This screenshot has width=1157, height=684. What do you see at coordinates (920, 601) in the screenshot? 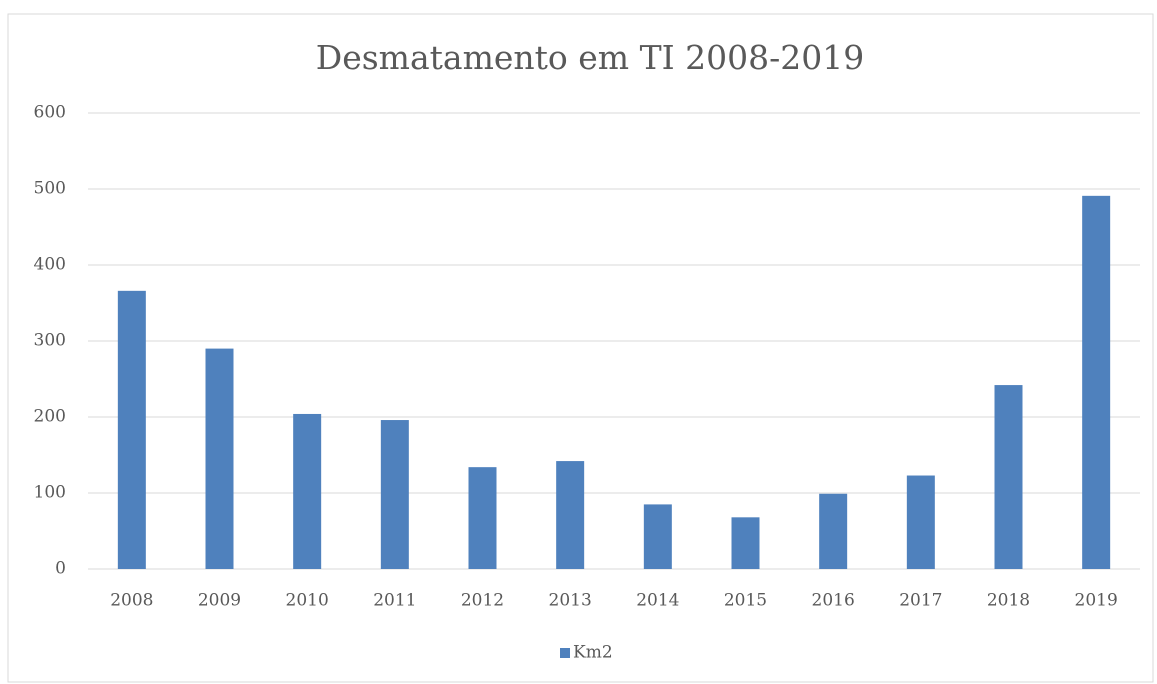
I see `x-tick-label: 2017` at bounding box center [920, 601].